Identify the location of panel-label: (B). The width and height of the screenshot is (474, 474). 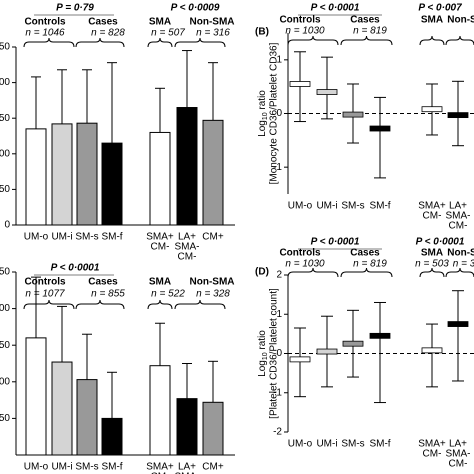
(262, 32).